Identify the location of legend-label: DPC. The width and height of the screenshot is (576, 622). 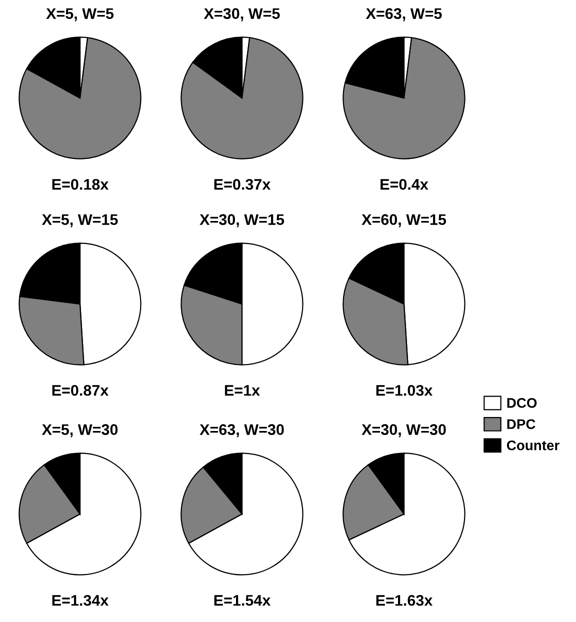
(521, 424).